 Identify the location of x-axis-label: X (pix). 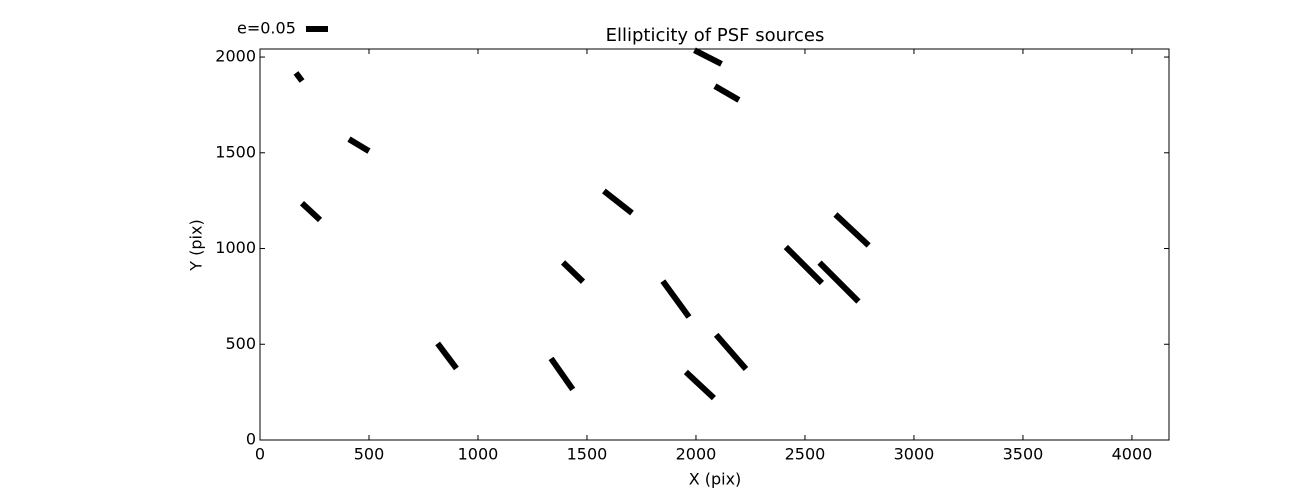
(715, 479).